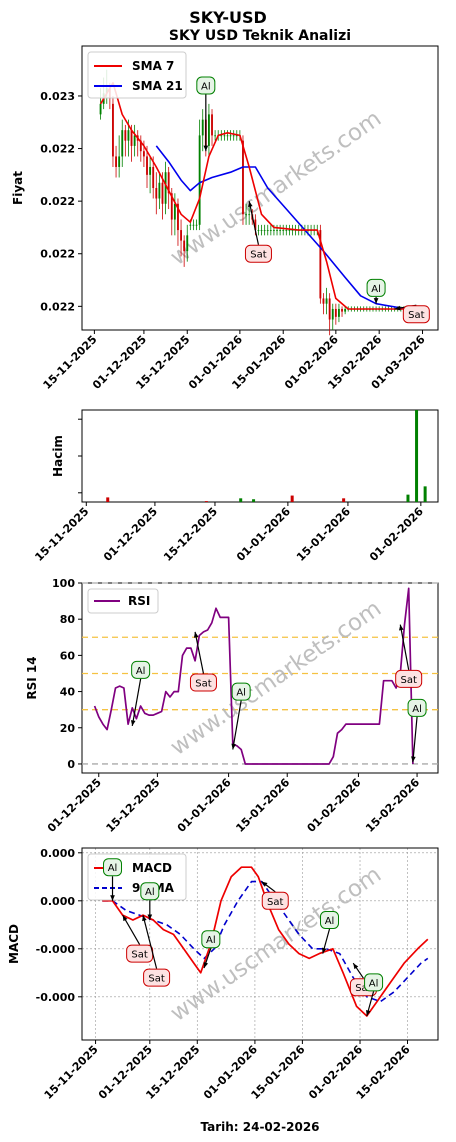 The width and height of the screenshot is (456, 1142). What do you see at coordinates (56, 997) in the screenshot?
I see `y-tick-label: -0.000` at bounding box center [56, 997].